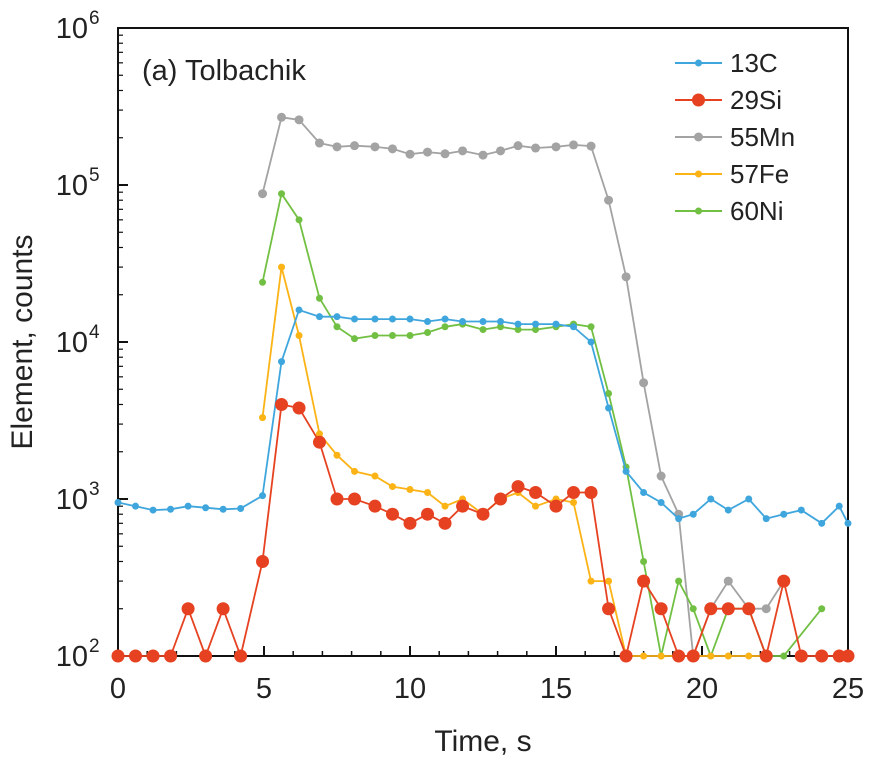  I want to click on y-tick-exponent: 3, so click(94, 489).